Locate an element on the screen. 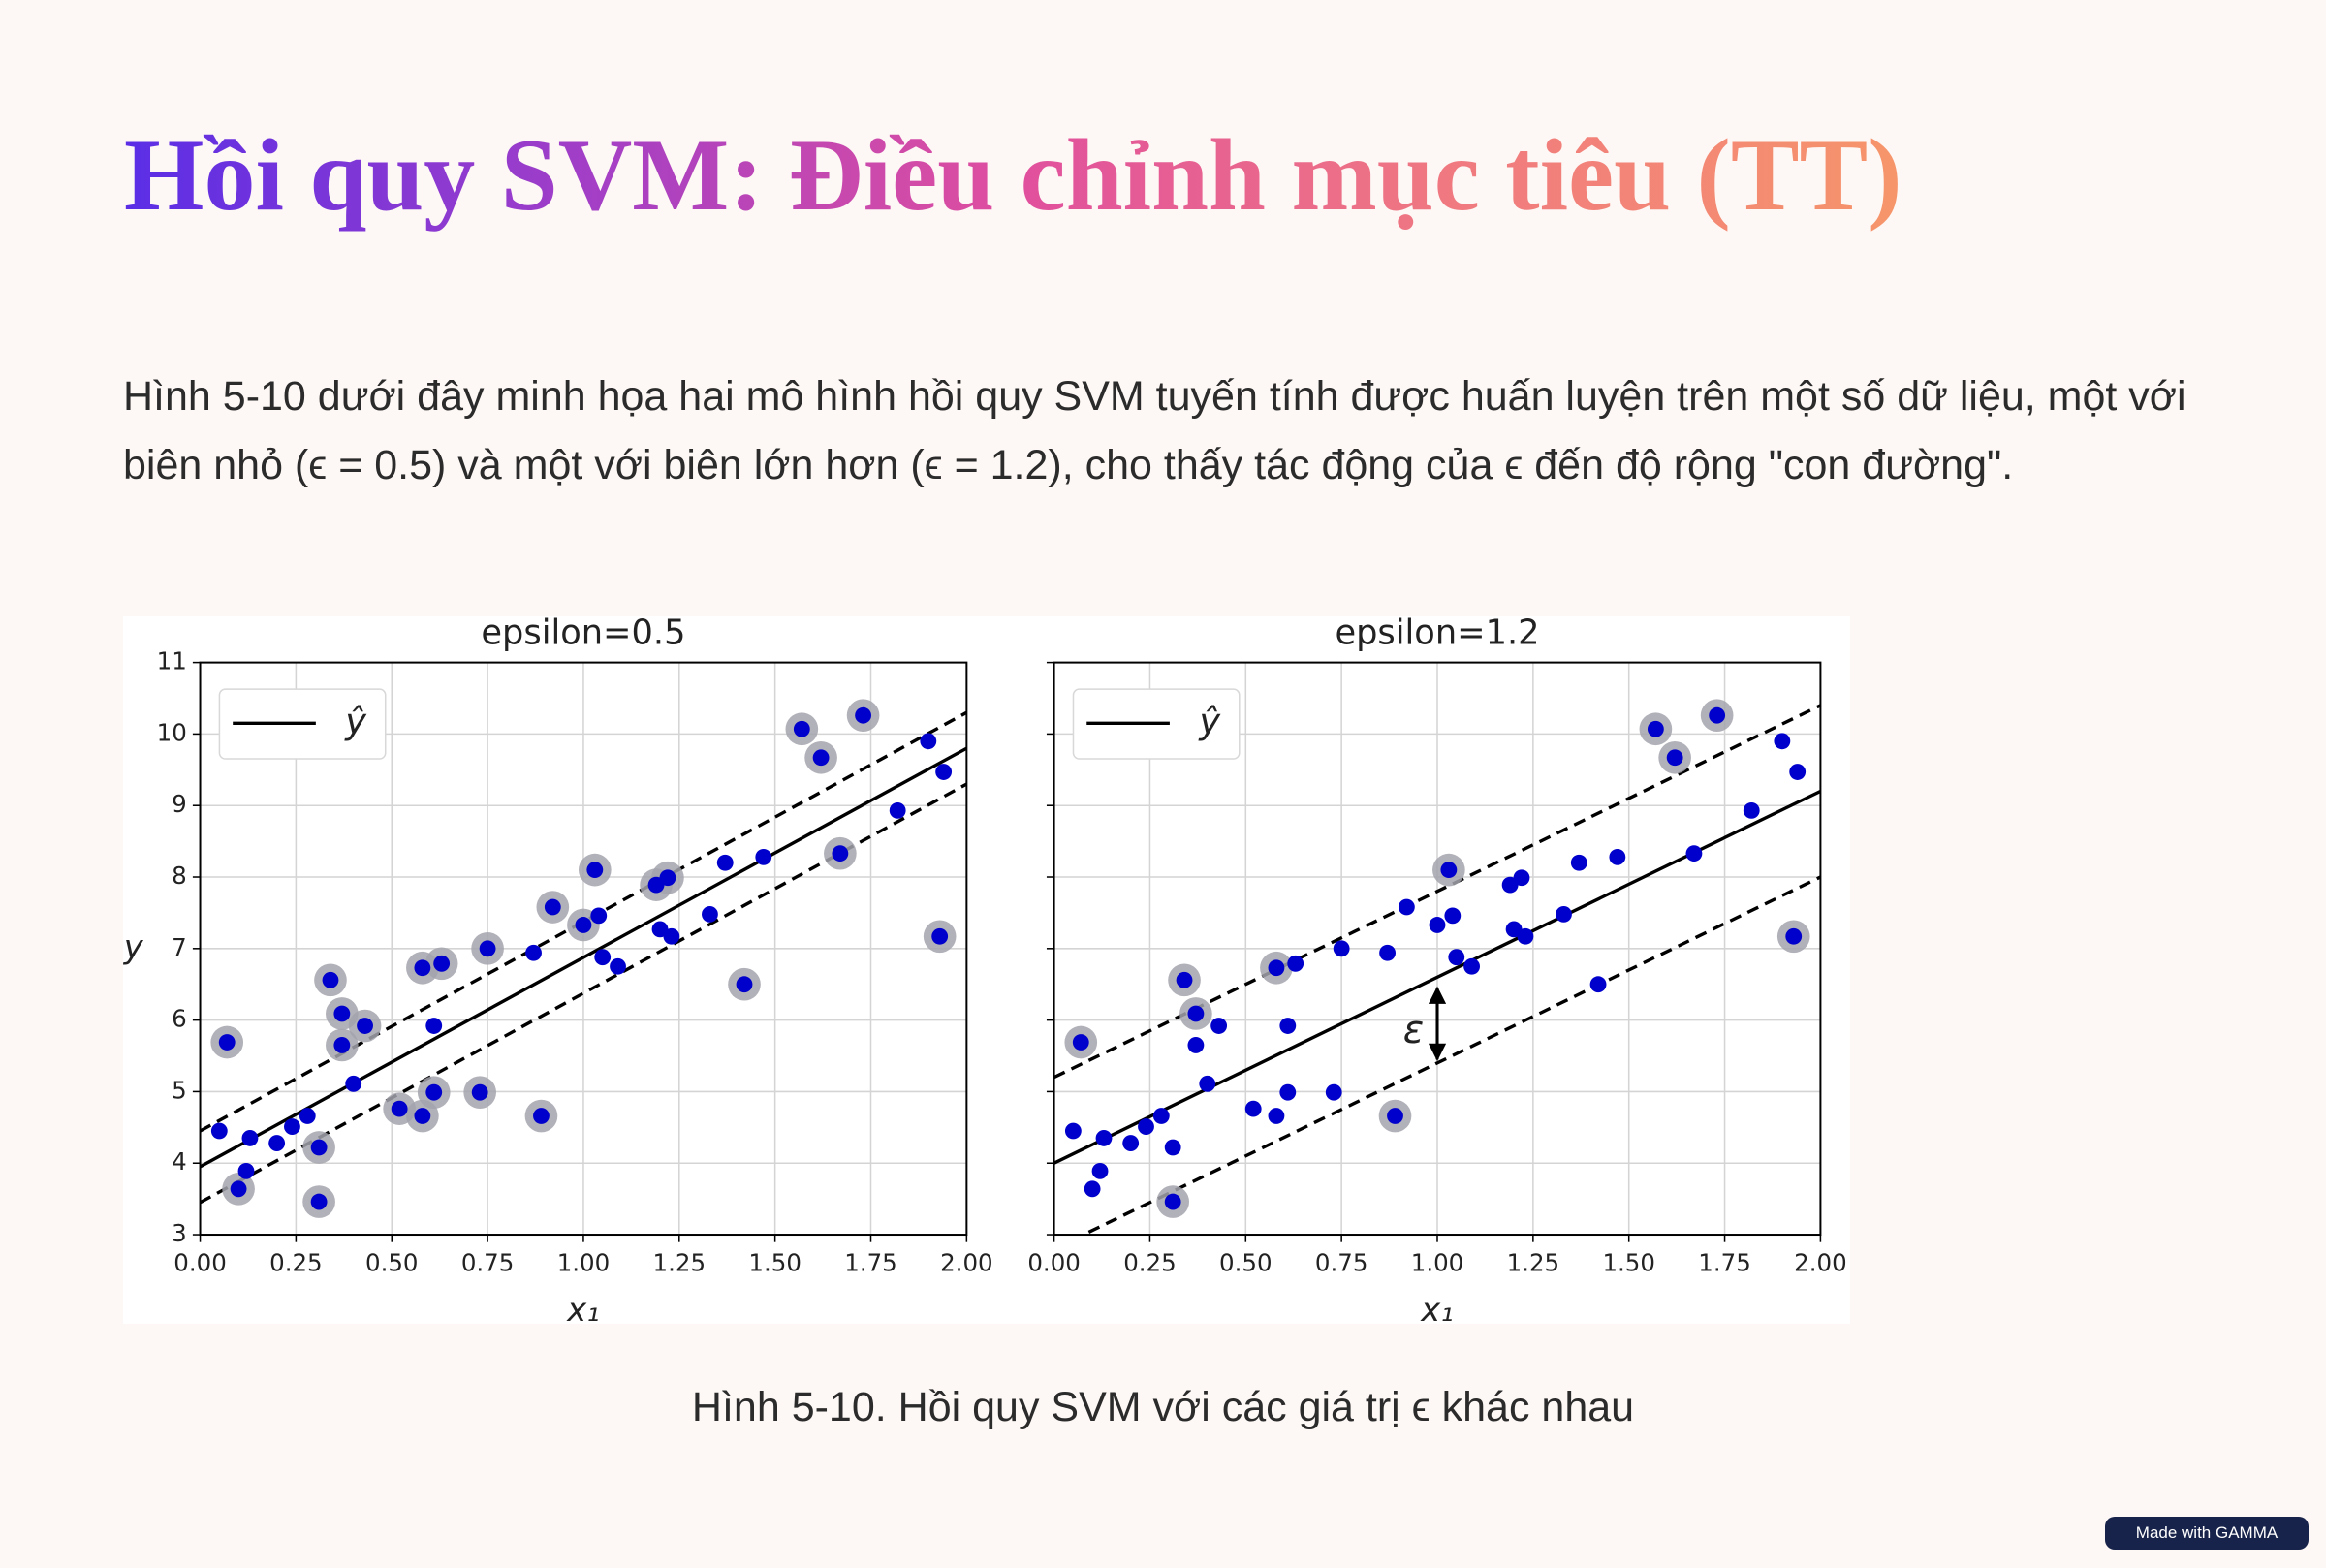 The height and width of the screenshot is (1568, 2326). y-tick-label: 4 is located at coordinates (179, 1161).